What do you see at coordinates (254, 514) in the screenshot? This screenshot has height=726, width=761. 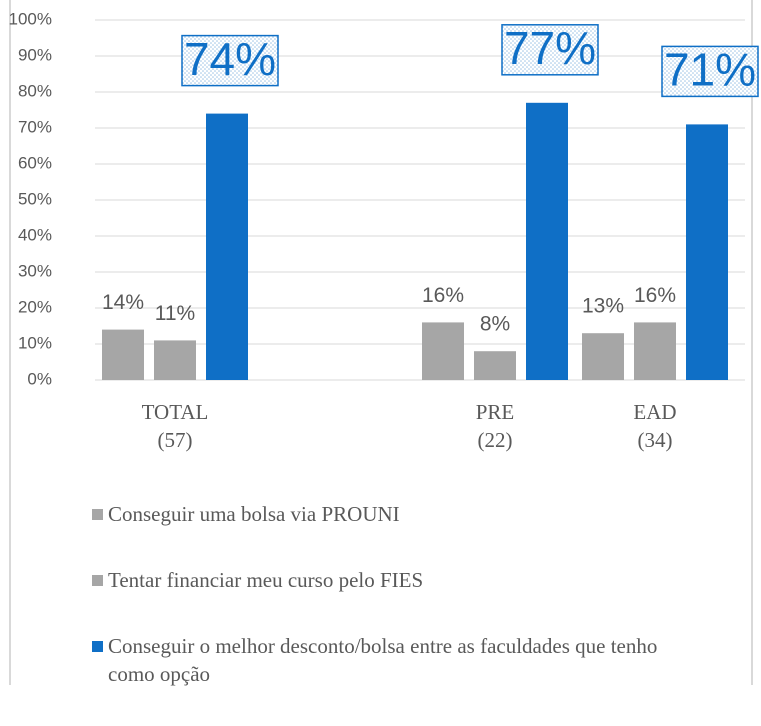 I see `legend-label: Conseguir uma bolsa via PROUNI` at bounding box center [254, 514].